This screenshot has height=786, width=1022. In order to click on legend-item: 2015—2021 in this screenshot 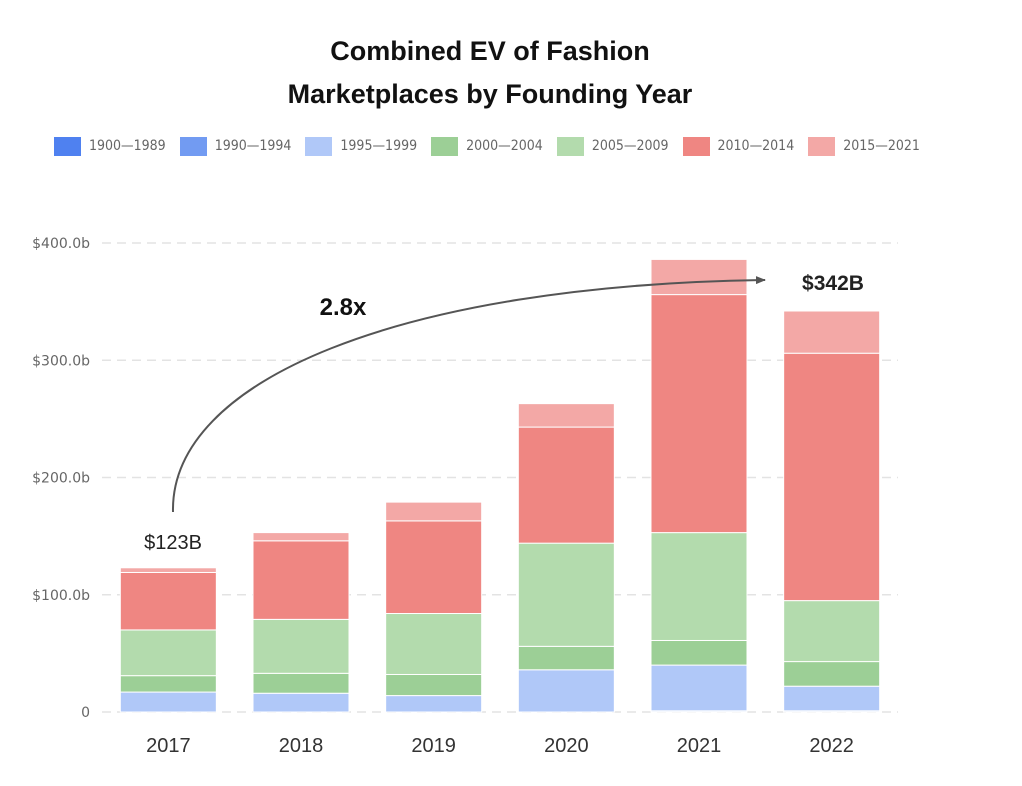, I will do `click(864, 146)`.